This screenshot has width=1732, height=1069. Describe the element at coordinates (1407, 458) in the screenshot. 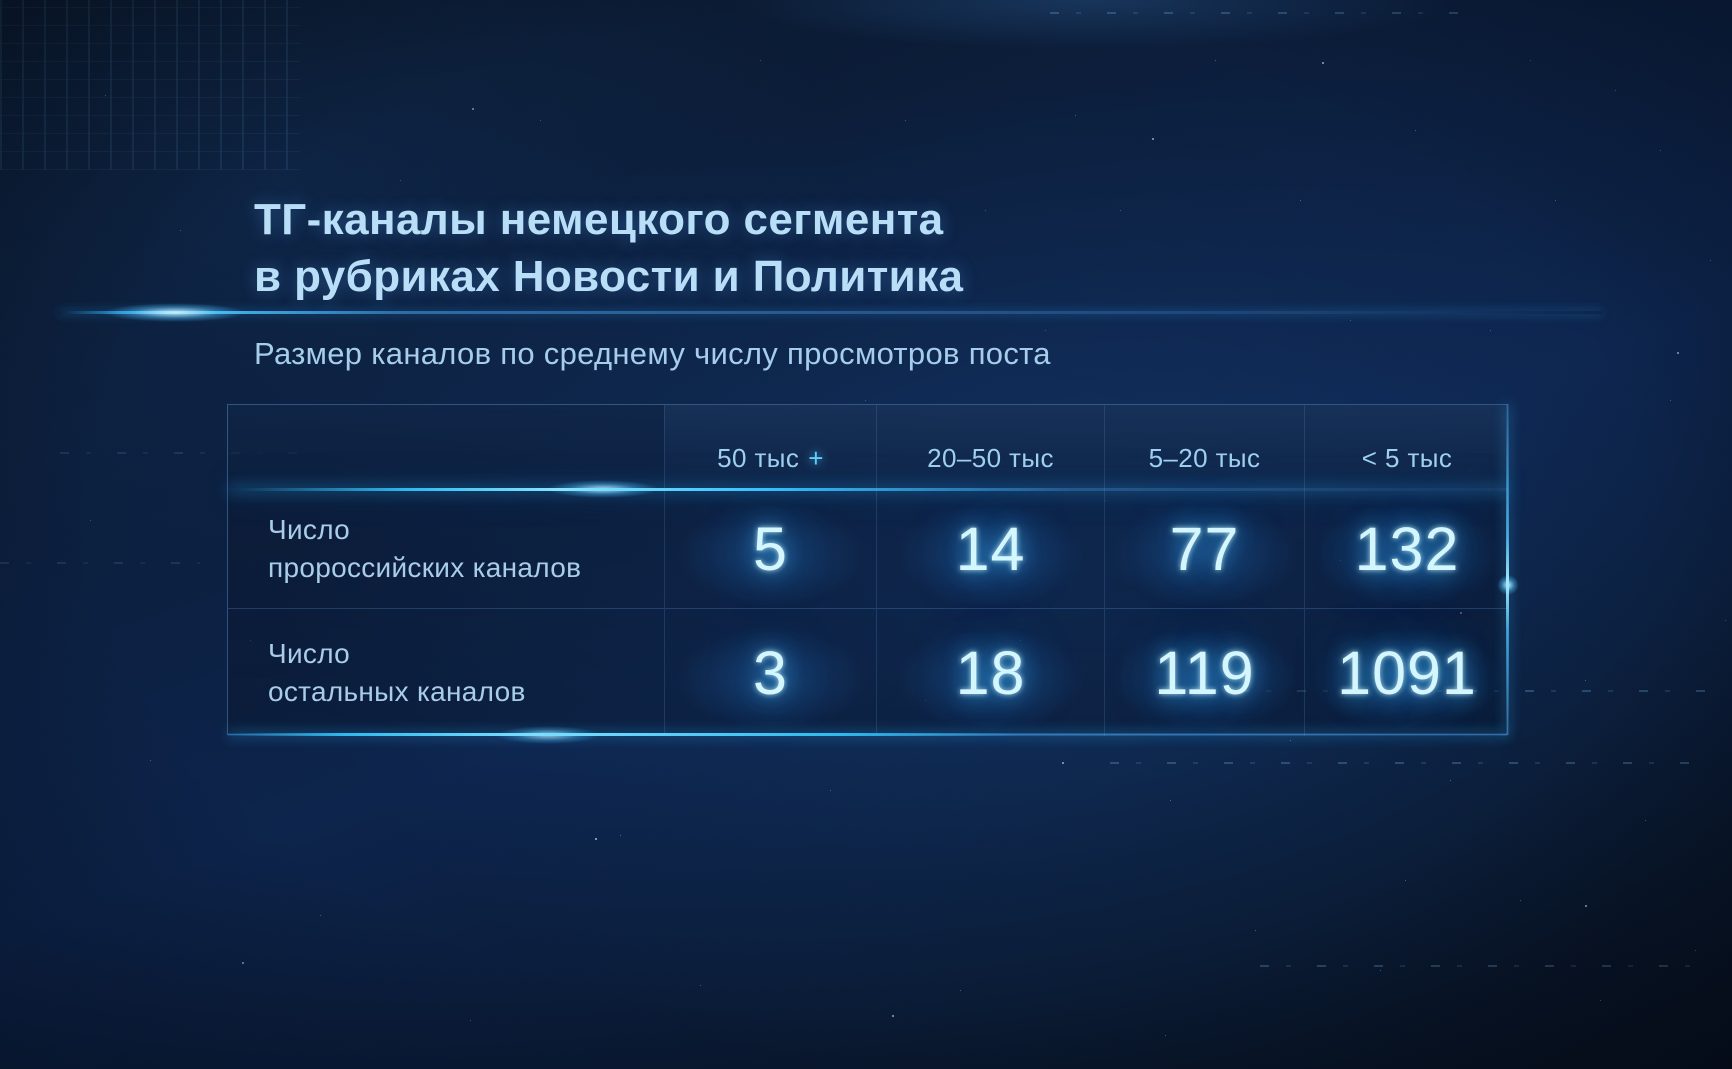

I see `header-label: < 5 тыс` at that location.